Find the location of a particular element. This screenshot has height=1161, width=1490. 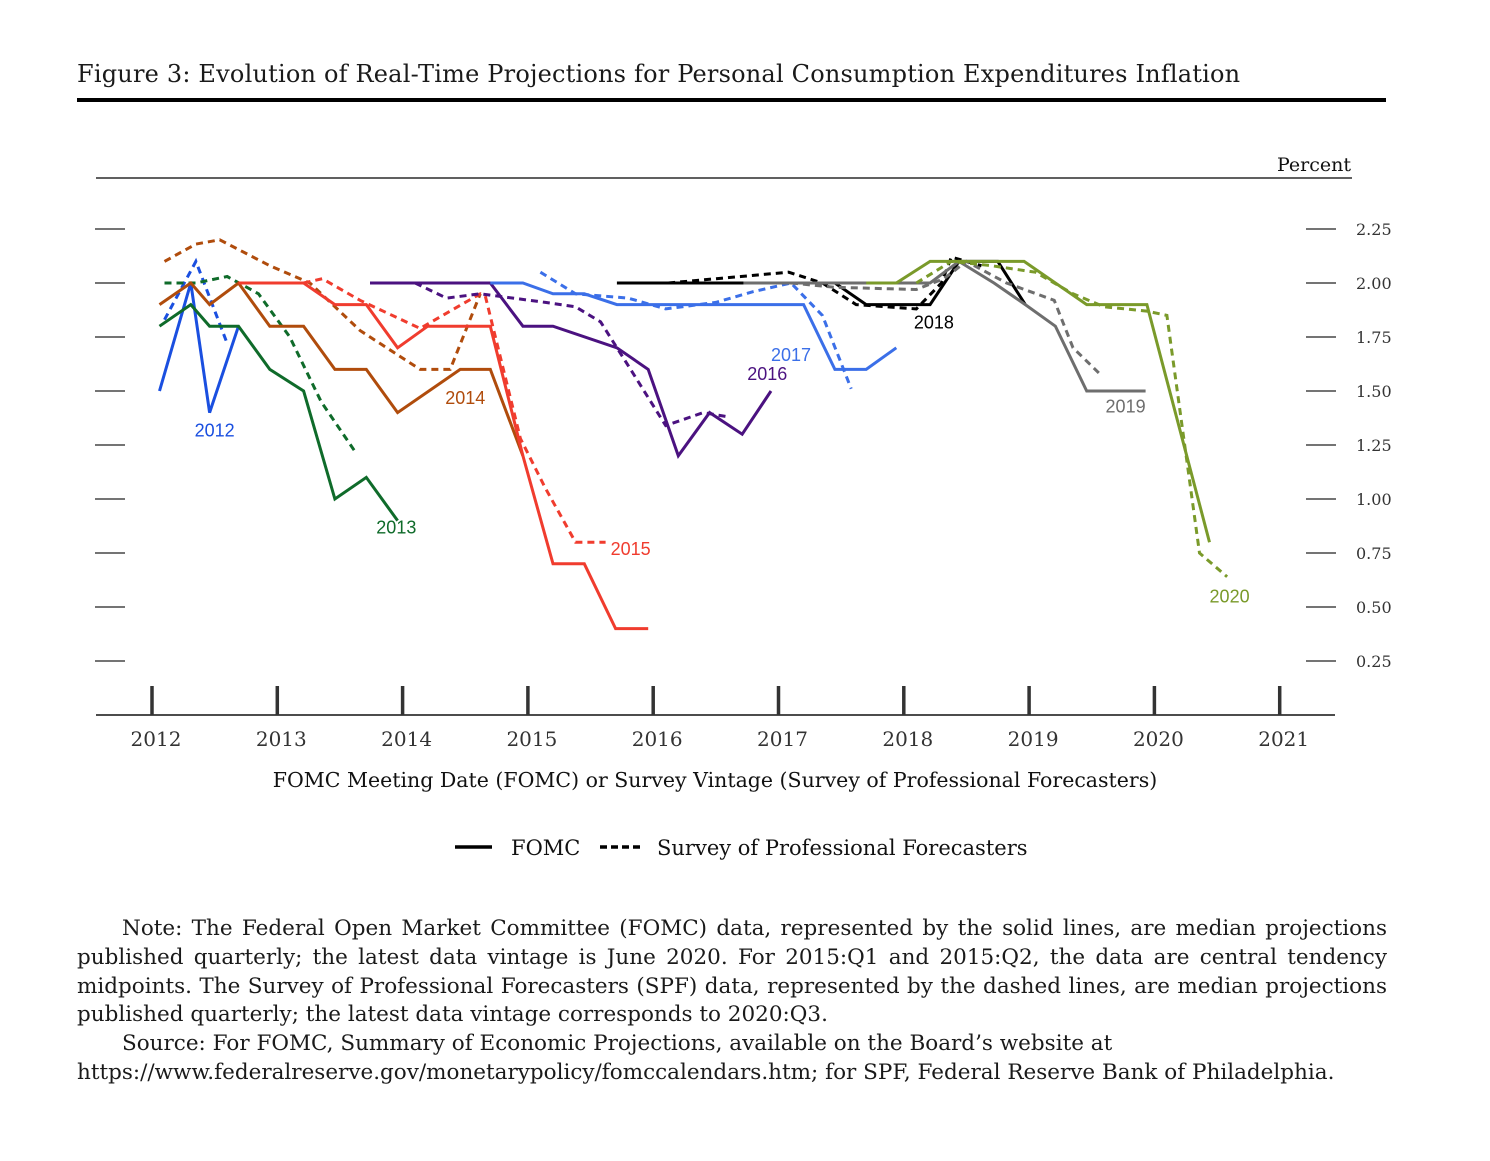

x-tick-label: 2012 is located at coordinates (156, 739).